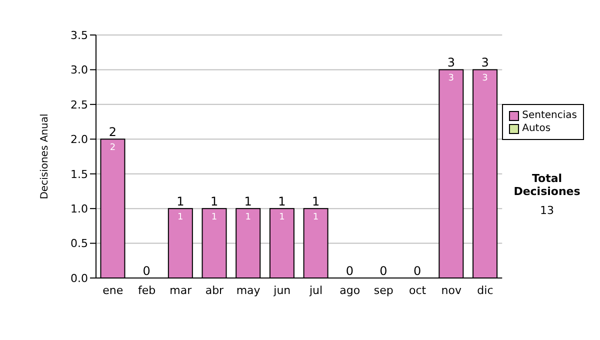  What do you see at coordinates (45, 157) in the screenshot?
I see `y-axis-title: Decisiones Anual` at bounding box center [45, 157].